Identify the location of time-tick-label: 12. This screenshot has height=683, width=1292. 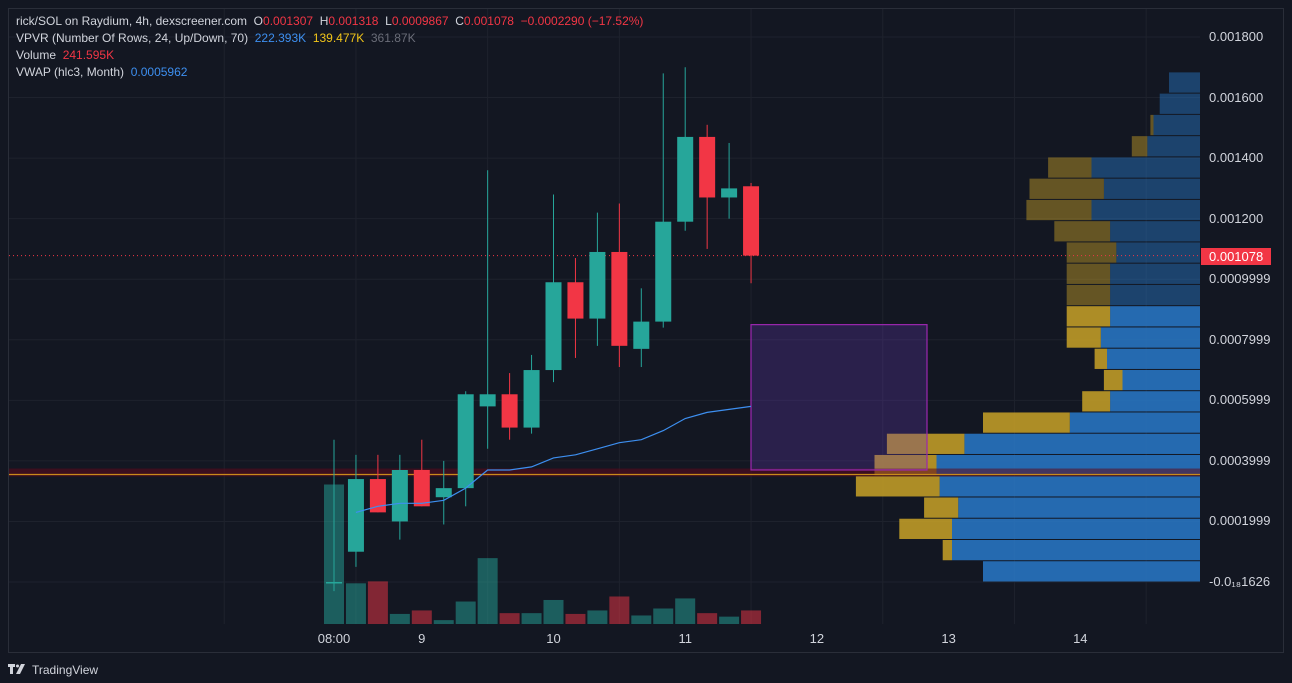
(817, 638).